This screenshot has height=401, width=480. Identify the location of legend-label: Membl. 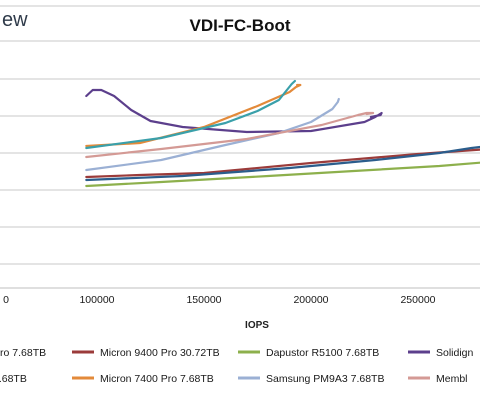
(452, 379).